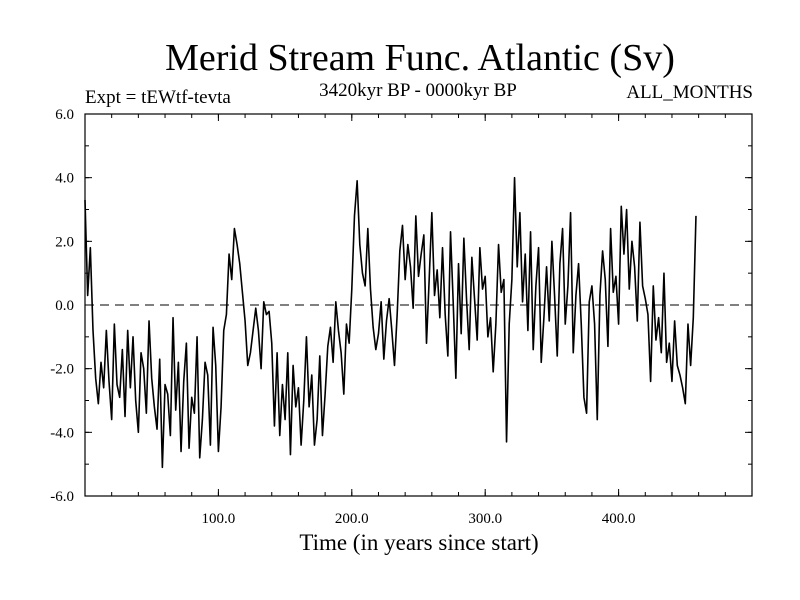 This screenshot has width=800, height=600. What do you see at coordinates (62, 497) in the screenshot?
I see `y-tick-label: -6.0` at bounding box center [62, 497].